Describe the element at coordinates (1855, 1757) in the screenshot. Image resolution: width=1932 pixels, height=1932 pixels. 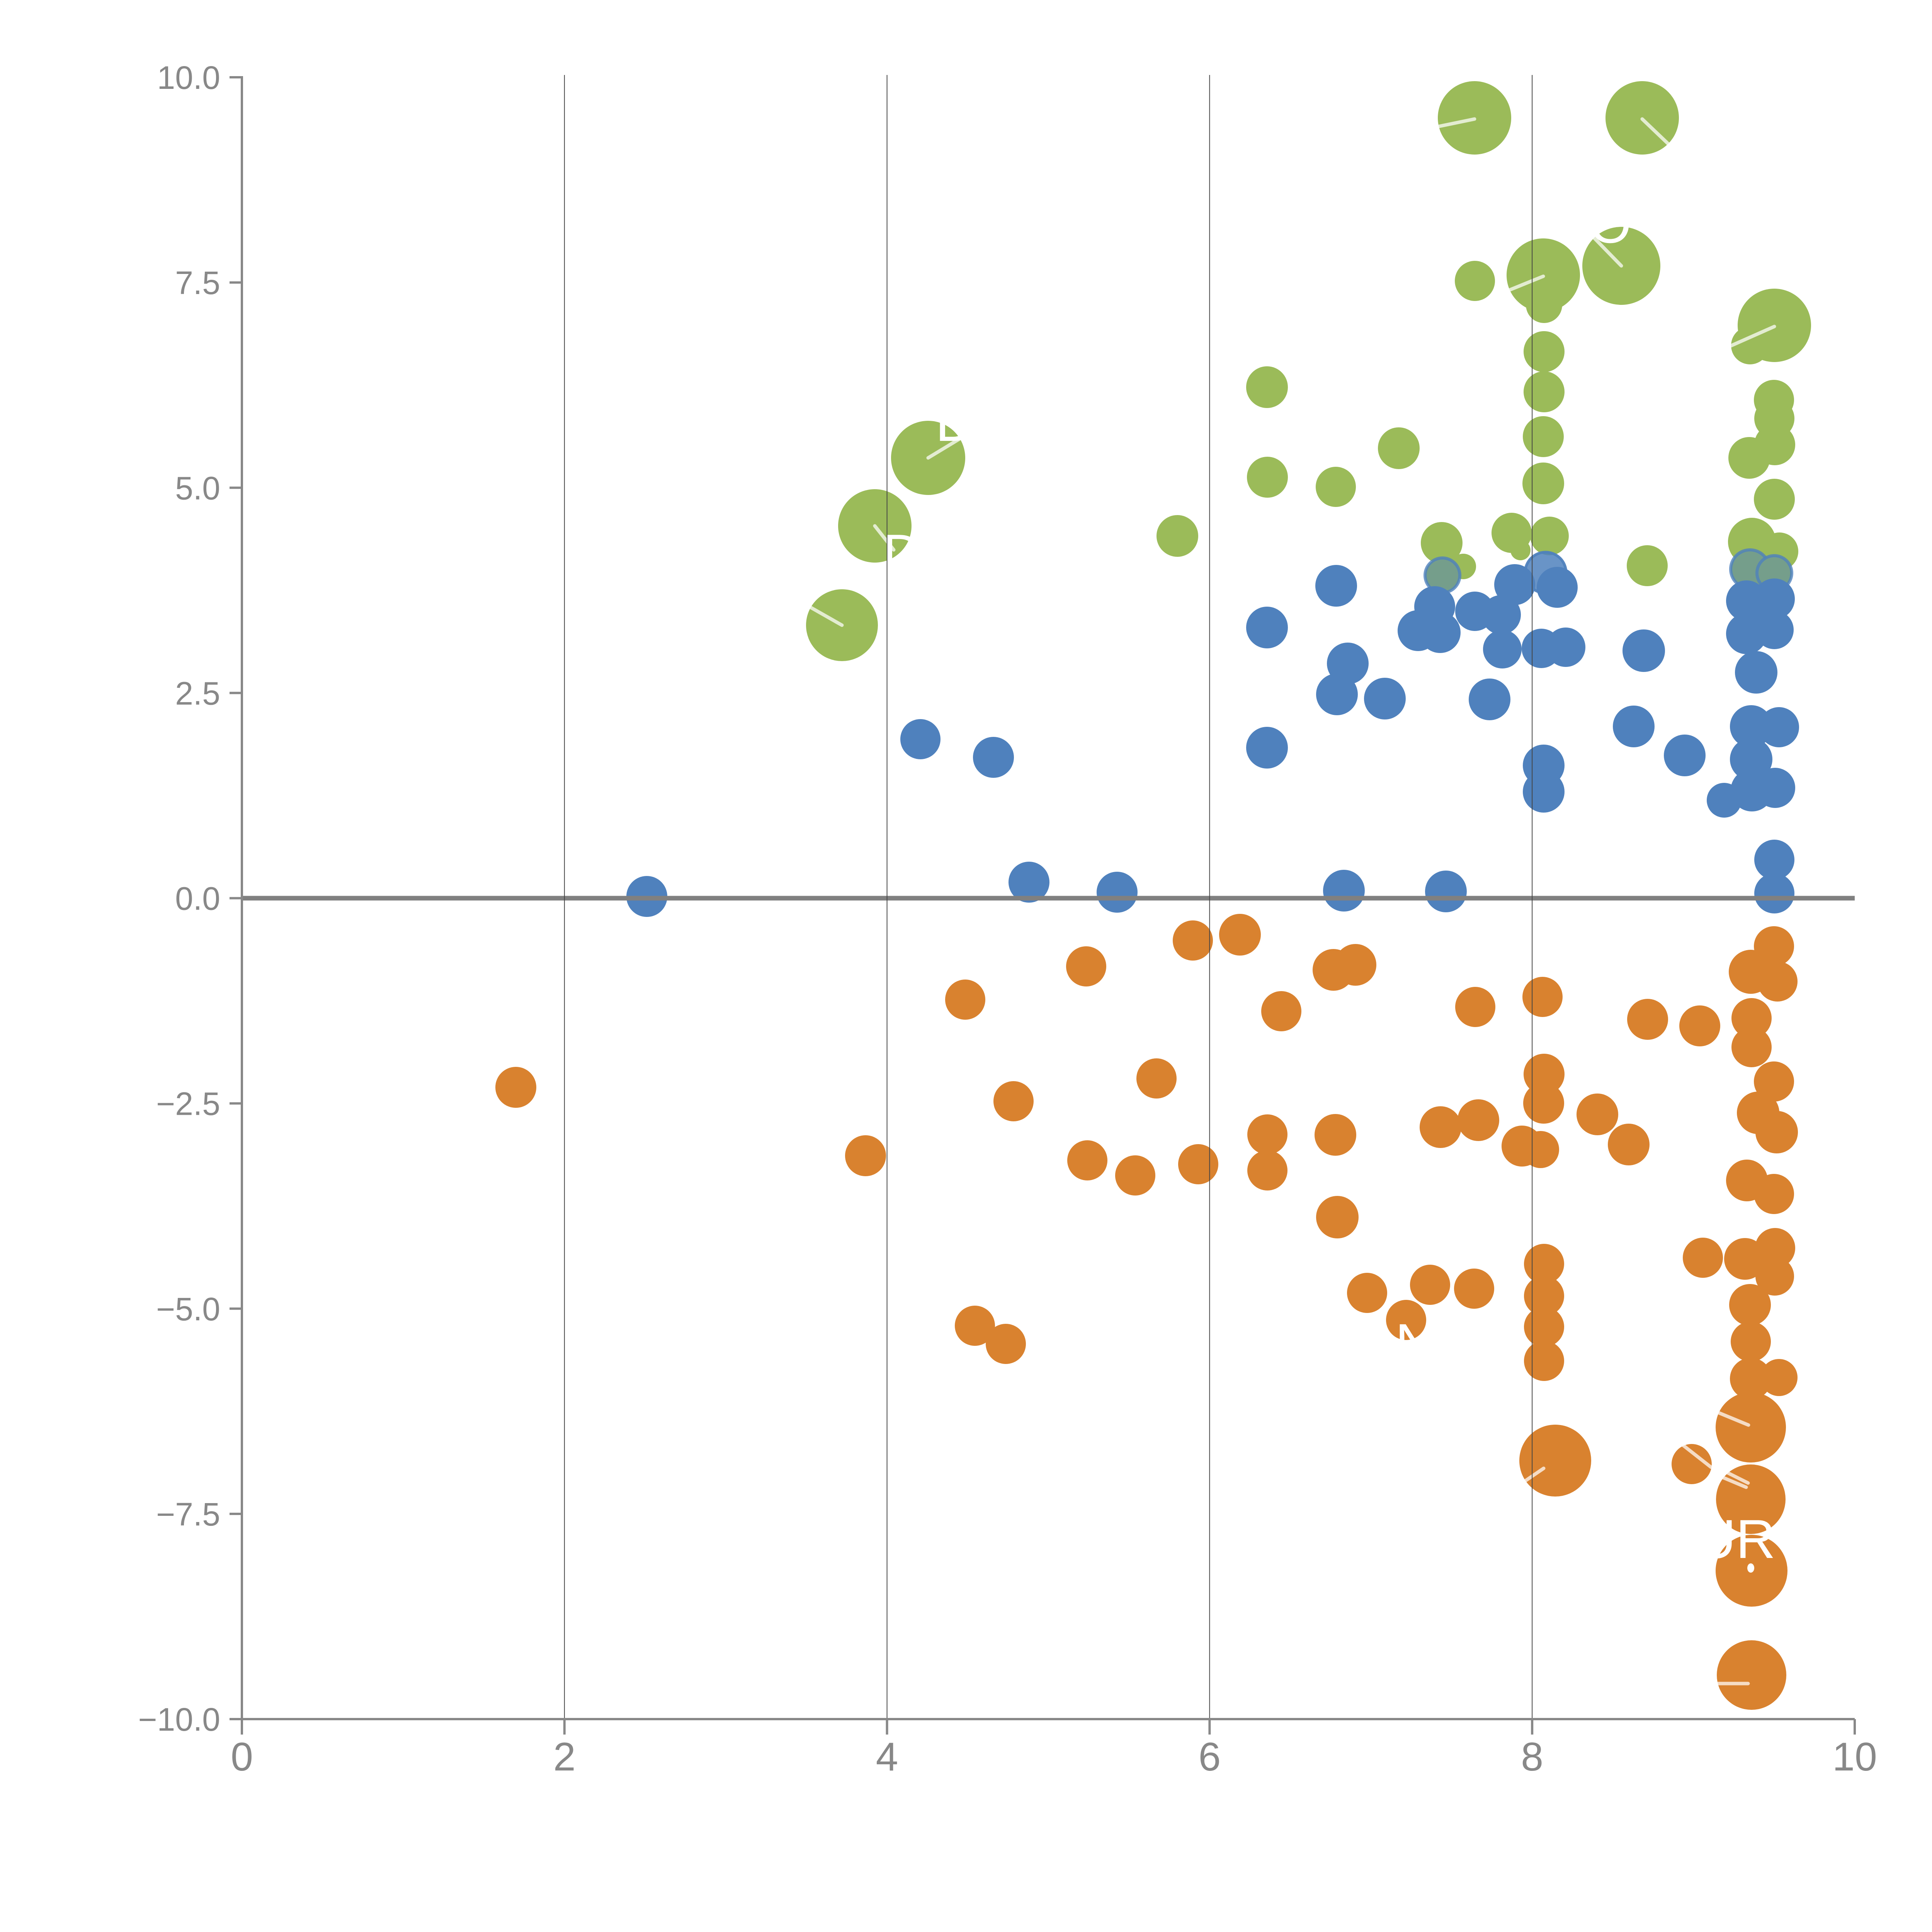
I see `svg-text: 10` at that location.